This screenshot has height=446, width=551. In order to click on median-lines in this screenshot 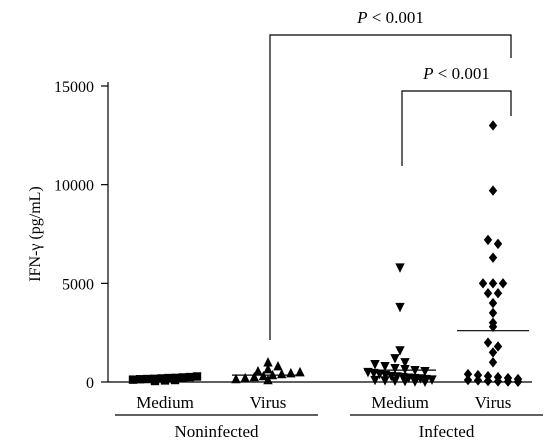, I will do `click(329, 355)`.